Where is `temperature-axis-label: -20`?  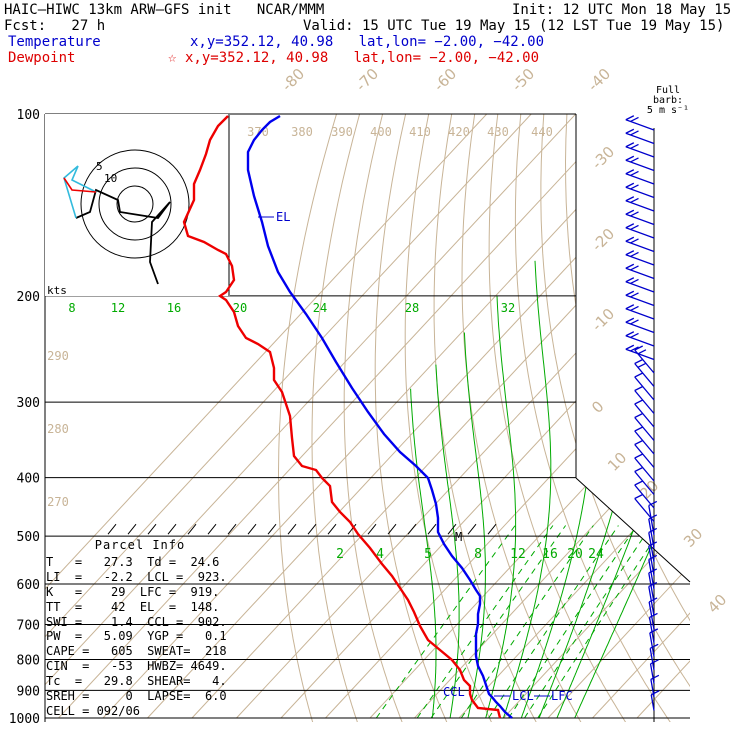 temperature-axis-label: -20 is located at coordinates (603, 240).